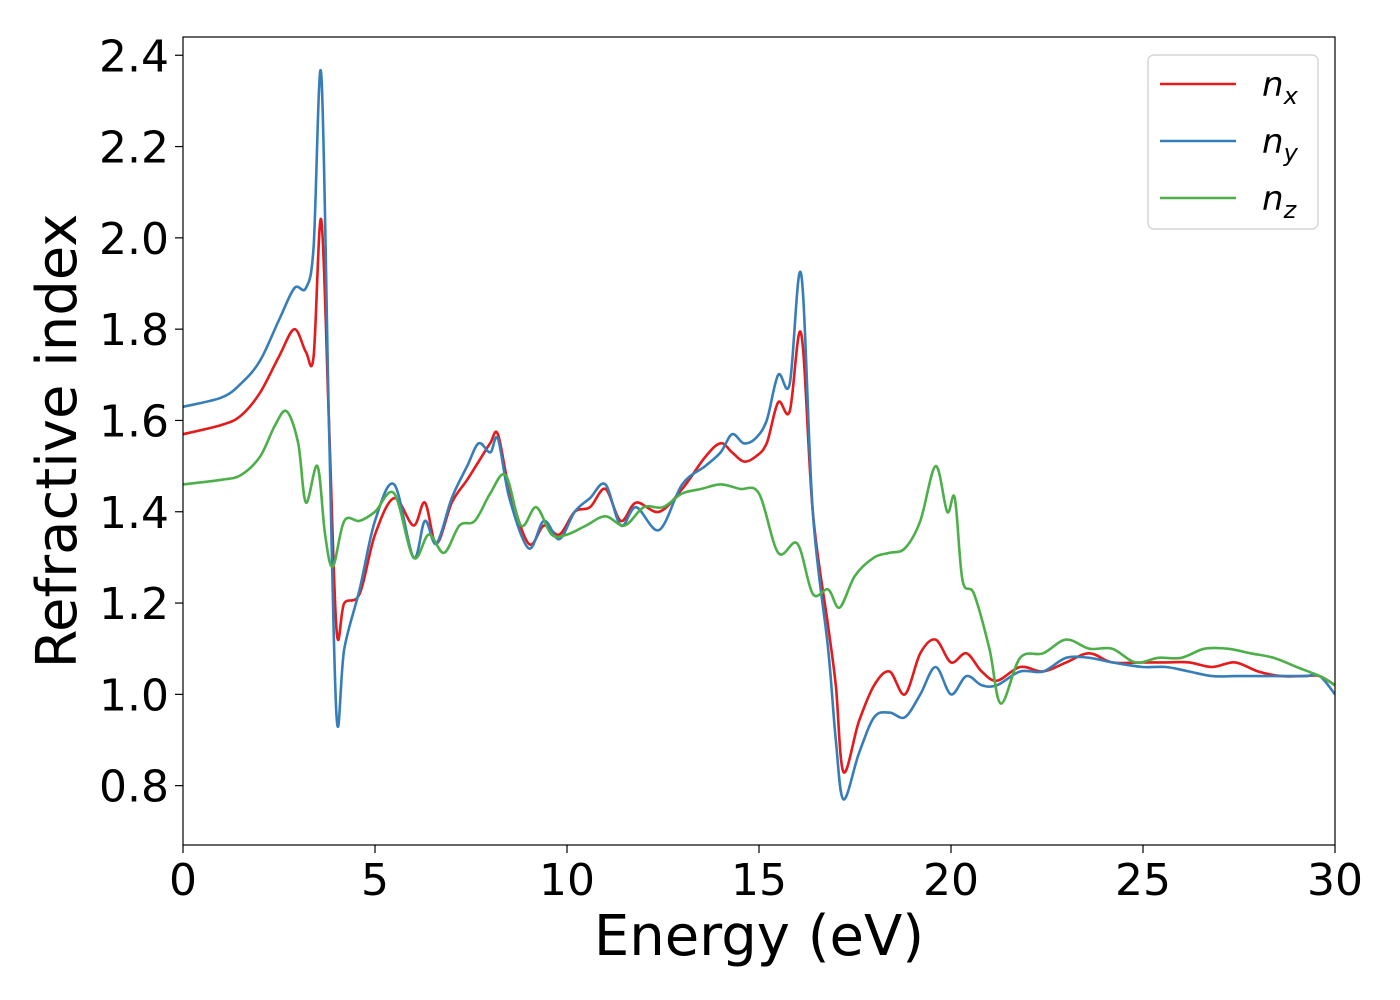 The width and height of the screenshot is (1400, 1000). Describe the element at coordinates (134, 148) in the screenshot. I see `y-tick-label: 2.2` at that location.